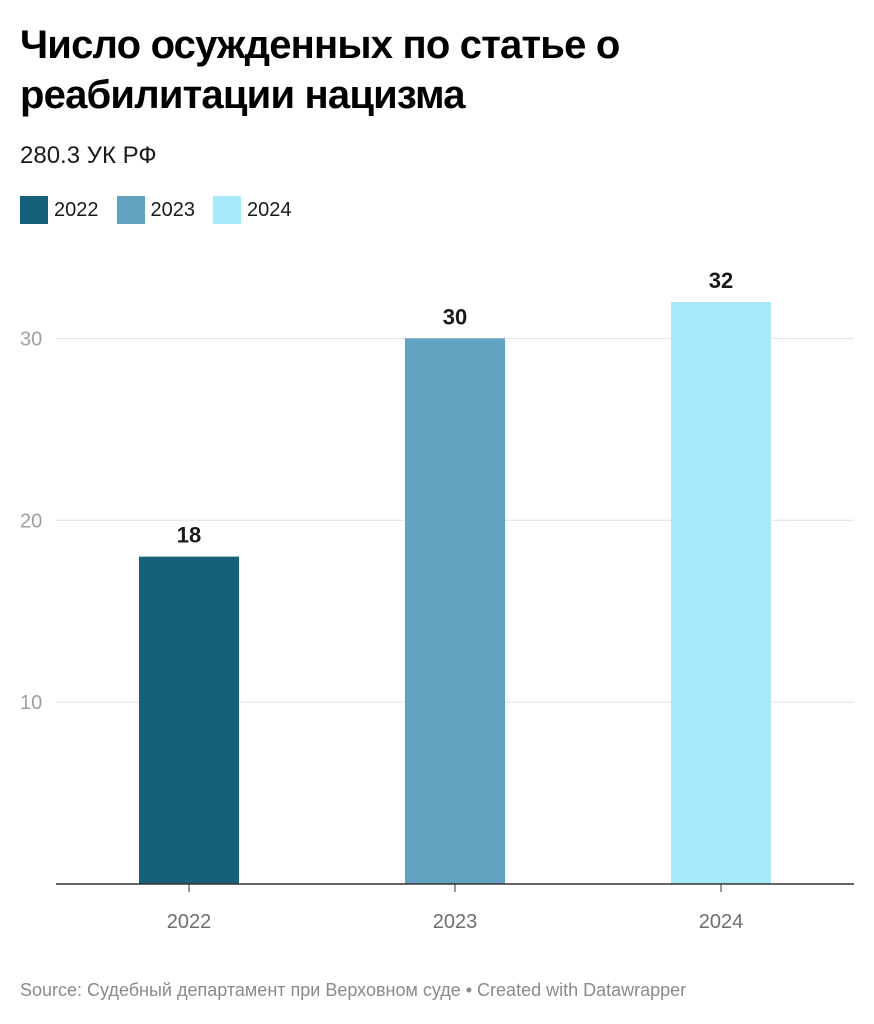 Image resolution: width=874 pixels, height=1024 pixels. What do you see at coordinates (31, 521) in the screenshot?
I see `y-tick-label-20: 20` at bounding box center [31, 521].